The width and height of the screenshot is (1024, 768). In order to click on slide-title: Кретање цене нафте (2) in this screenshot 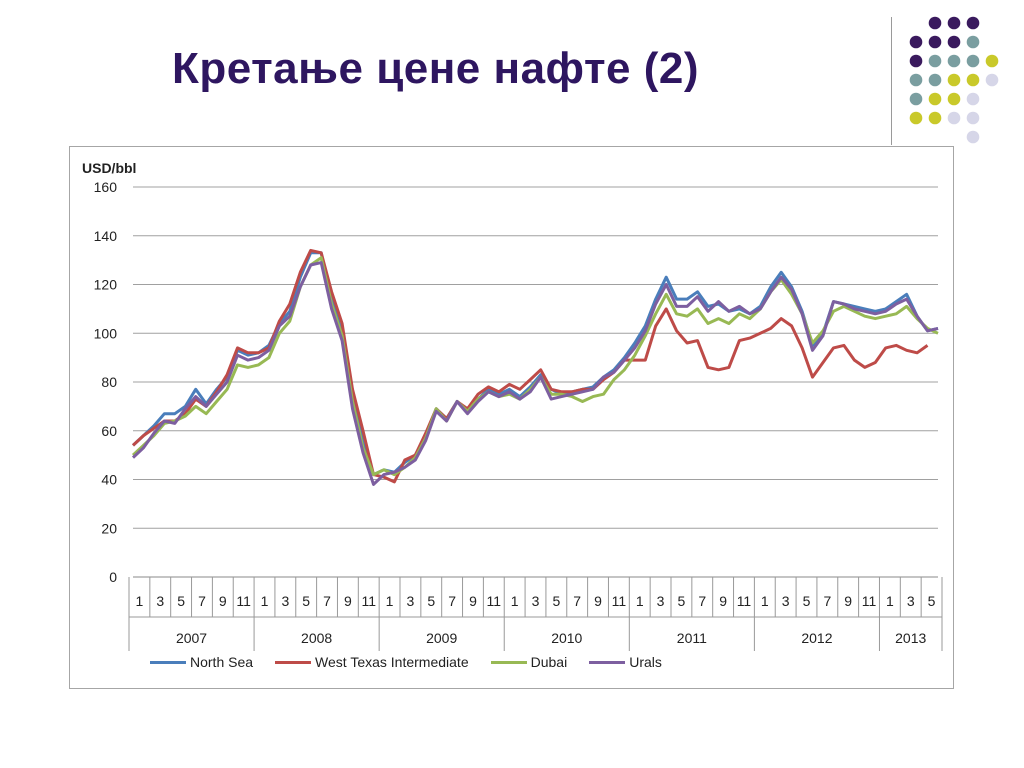, I will do `click(435, 68)`.